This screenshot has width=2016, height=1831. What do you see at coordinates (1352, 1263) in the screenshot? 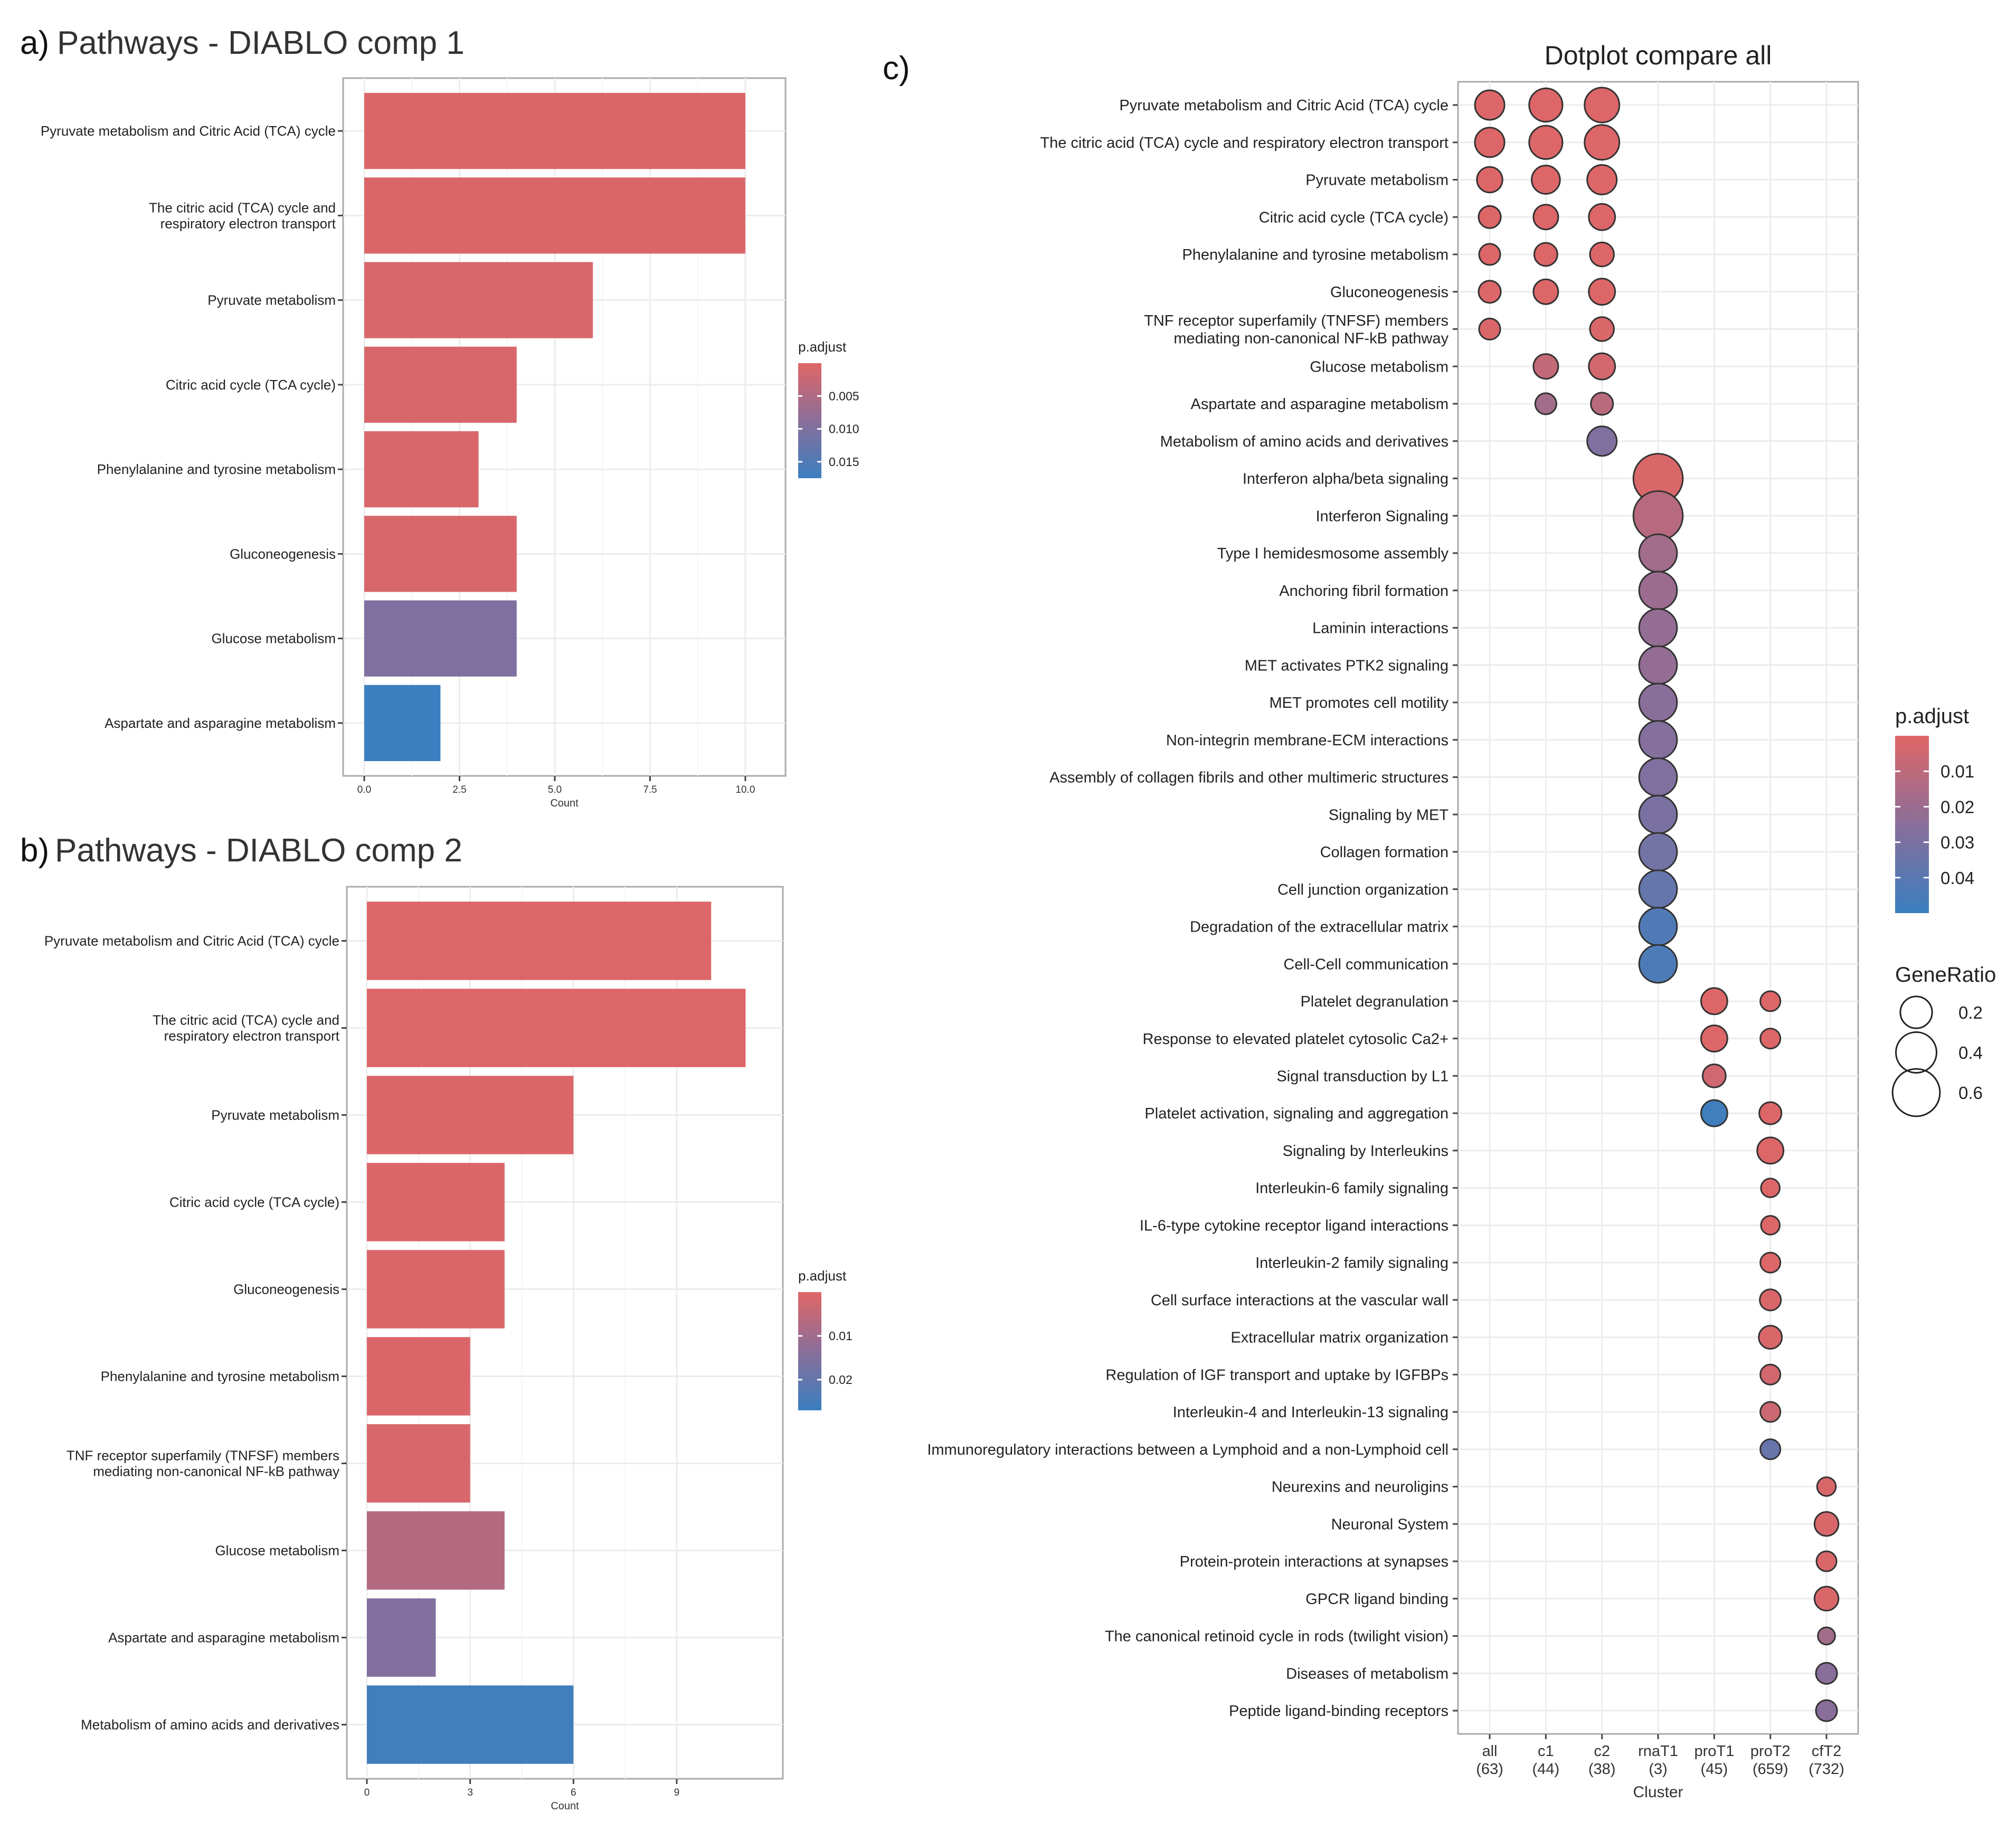
I see `y-tick-label: Interleukin-2 family signaling` at bounding box center [1352, 1263].